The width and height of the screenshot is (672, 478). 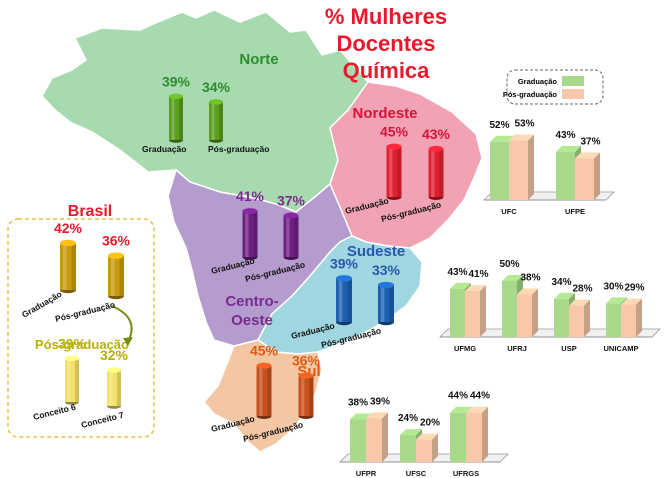 I want to click on chart-sudeste-univ-category-0: UFMG, so click(x=465, y=348).